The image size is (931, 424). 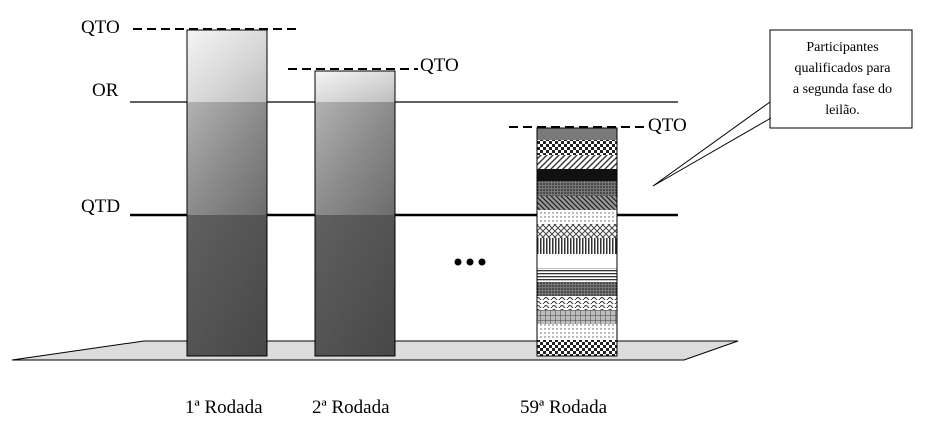 What do you see at coordinates (470, 262) in the screenshot?
I see `ellipsis-dots` at bounding box center [470, 262].